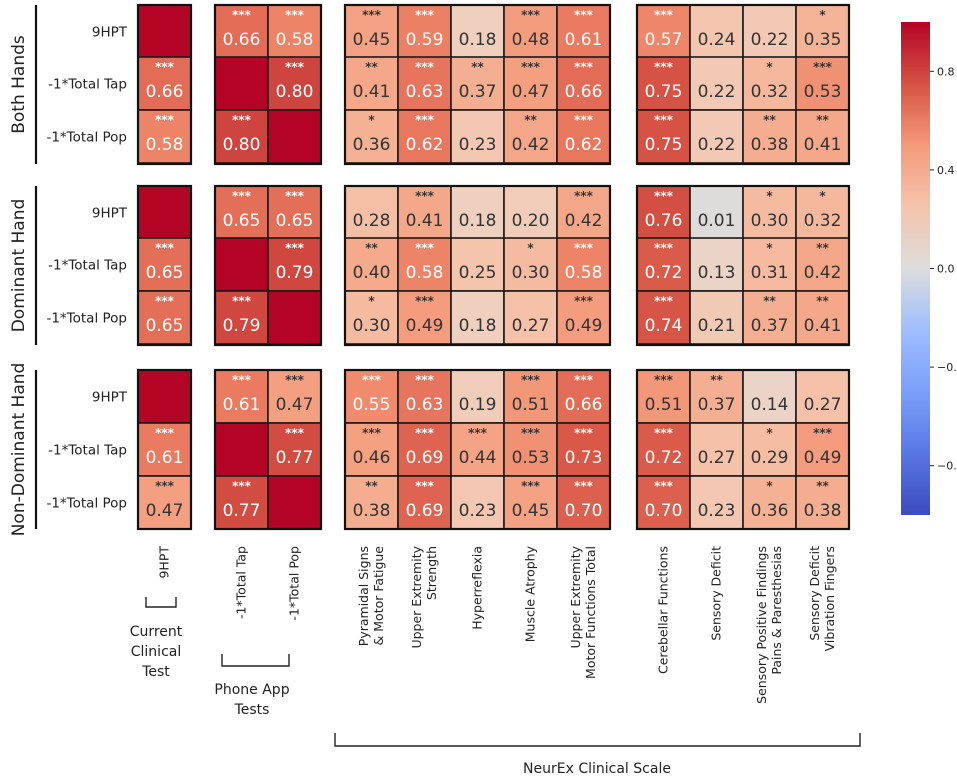  What do you see at coordinates (478, 405) in the screenshot?
I see `cell-value-label: 0.19` at bounding box center [478, 405].